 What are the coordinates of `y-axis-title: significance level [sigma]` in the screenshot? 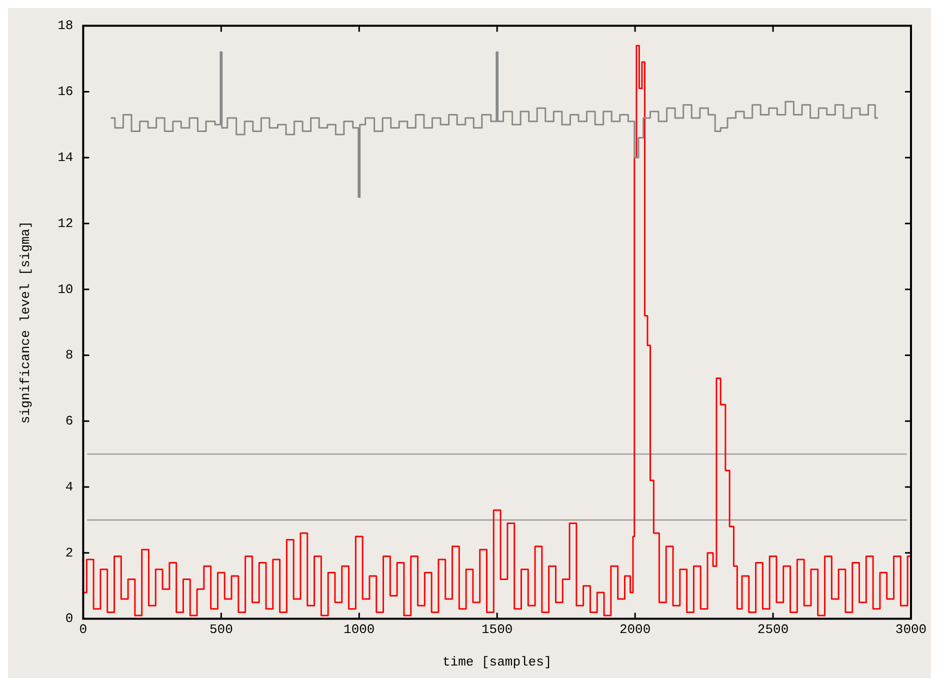 It's located at (26, 322).